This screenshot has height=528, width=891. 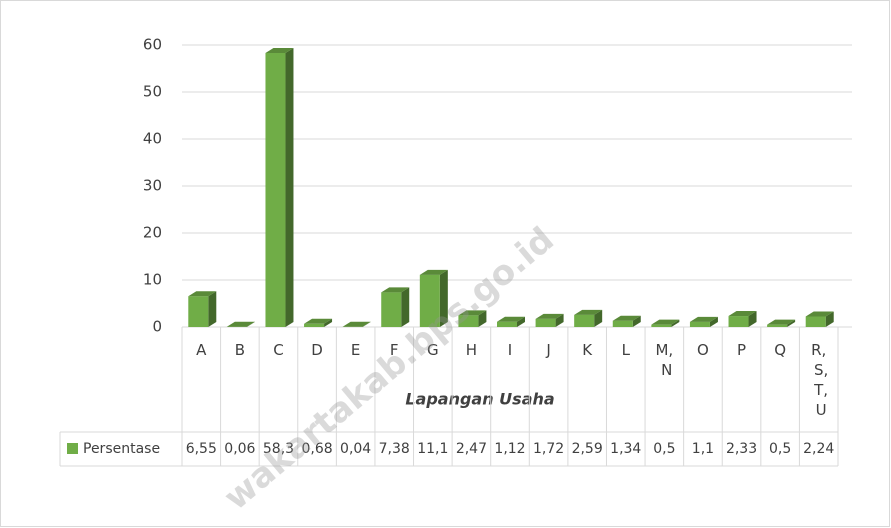 I want to click on value-label: 11,1, so click(x=432, y=449).